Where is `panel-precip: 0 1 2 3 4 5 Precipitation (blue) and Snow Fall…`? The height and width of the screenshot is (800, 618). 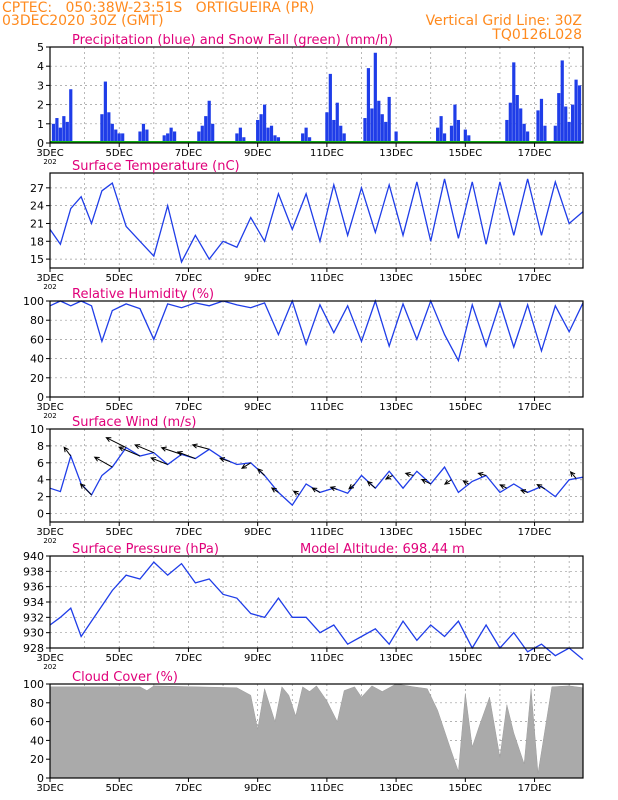 panel-precip: 0 1 2 3 4 5 Precipitation (blue) and Snow Fall… is located at coordinates (310, 99).